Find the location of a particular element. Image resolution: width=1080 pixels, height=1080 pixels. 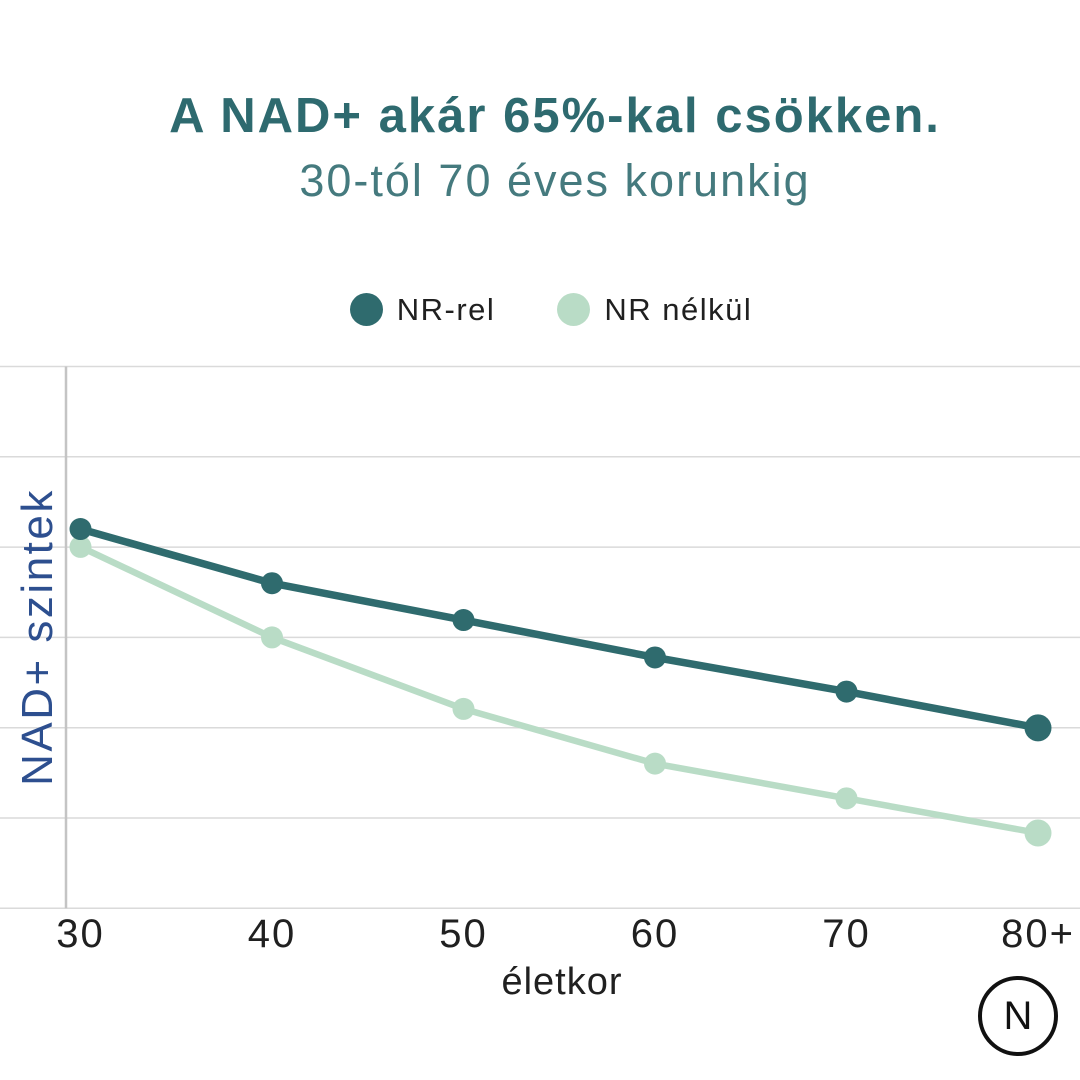

legend-dot-dark-icon is located at coordinates (366, 309).